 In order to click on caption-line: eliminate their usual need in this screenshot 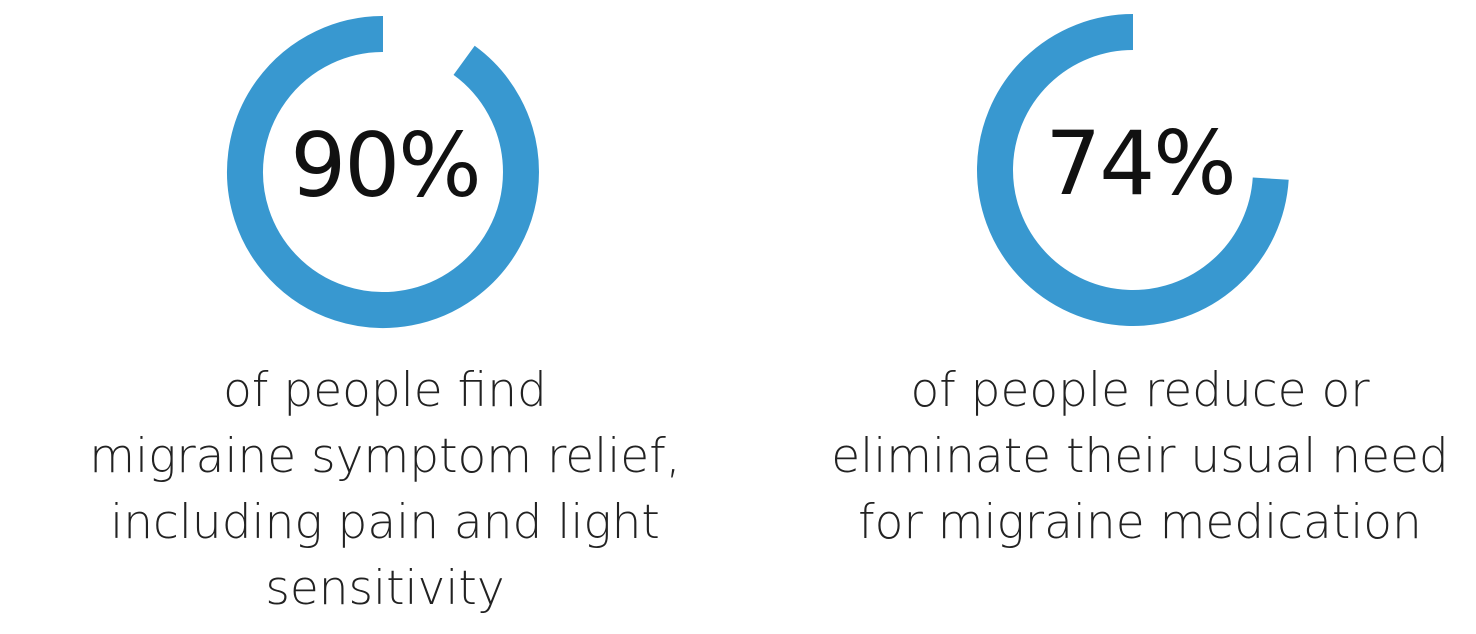, I will do `click(1140, 456)`.